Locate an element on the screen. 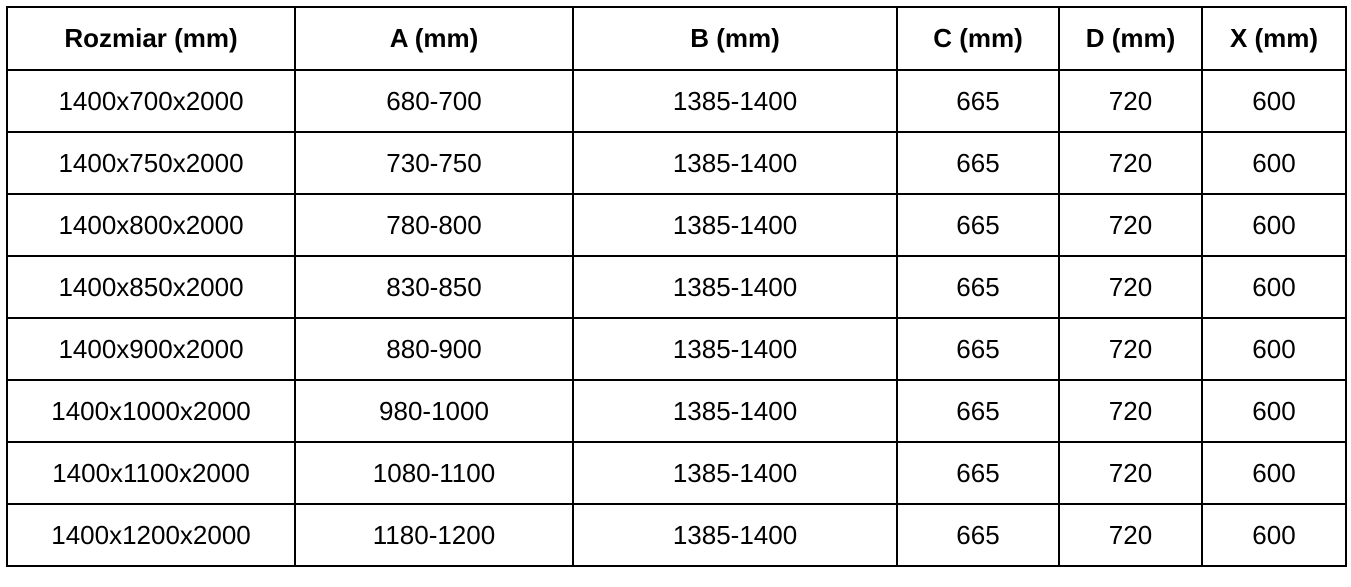 This screenshot has height=587, width=1351. column-header-c: C (mm) is located at coordinates (978, 38).